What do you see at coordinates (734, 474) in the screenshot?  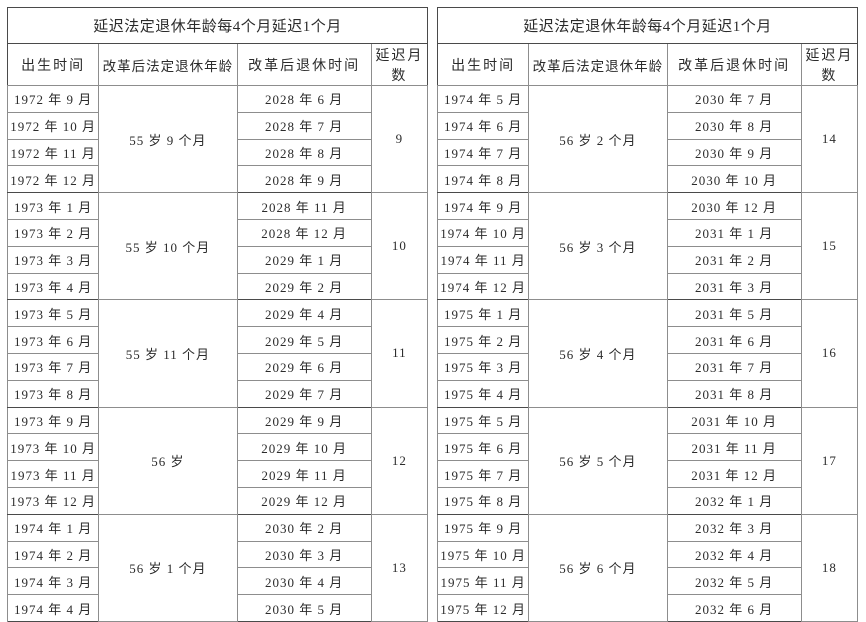 I see `cell-retirement-date: 2031 年 12 月` at bounding box center [734, 474].